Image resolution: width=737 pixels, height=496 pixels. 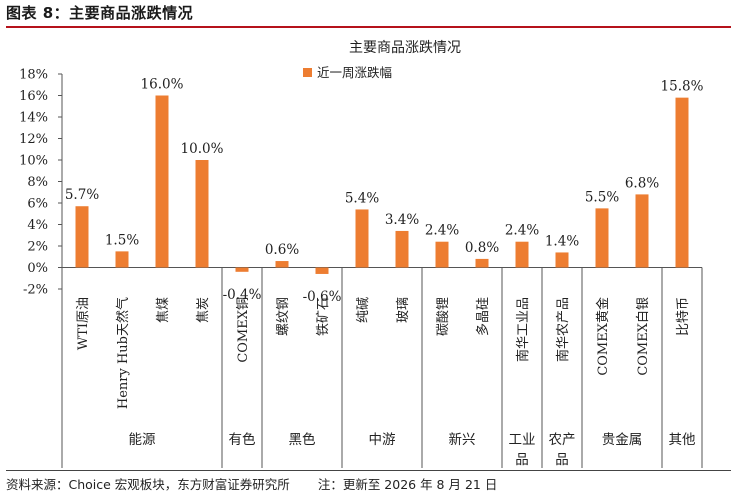 What do you see at coordinates (622, 440) in the screenshot?
I see `group-label: 贵金属` at bounding box center [622, 440].